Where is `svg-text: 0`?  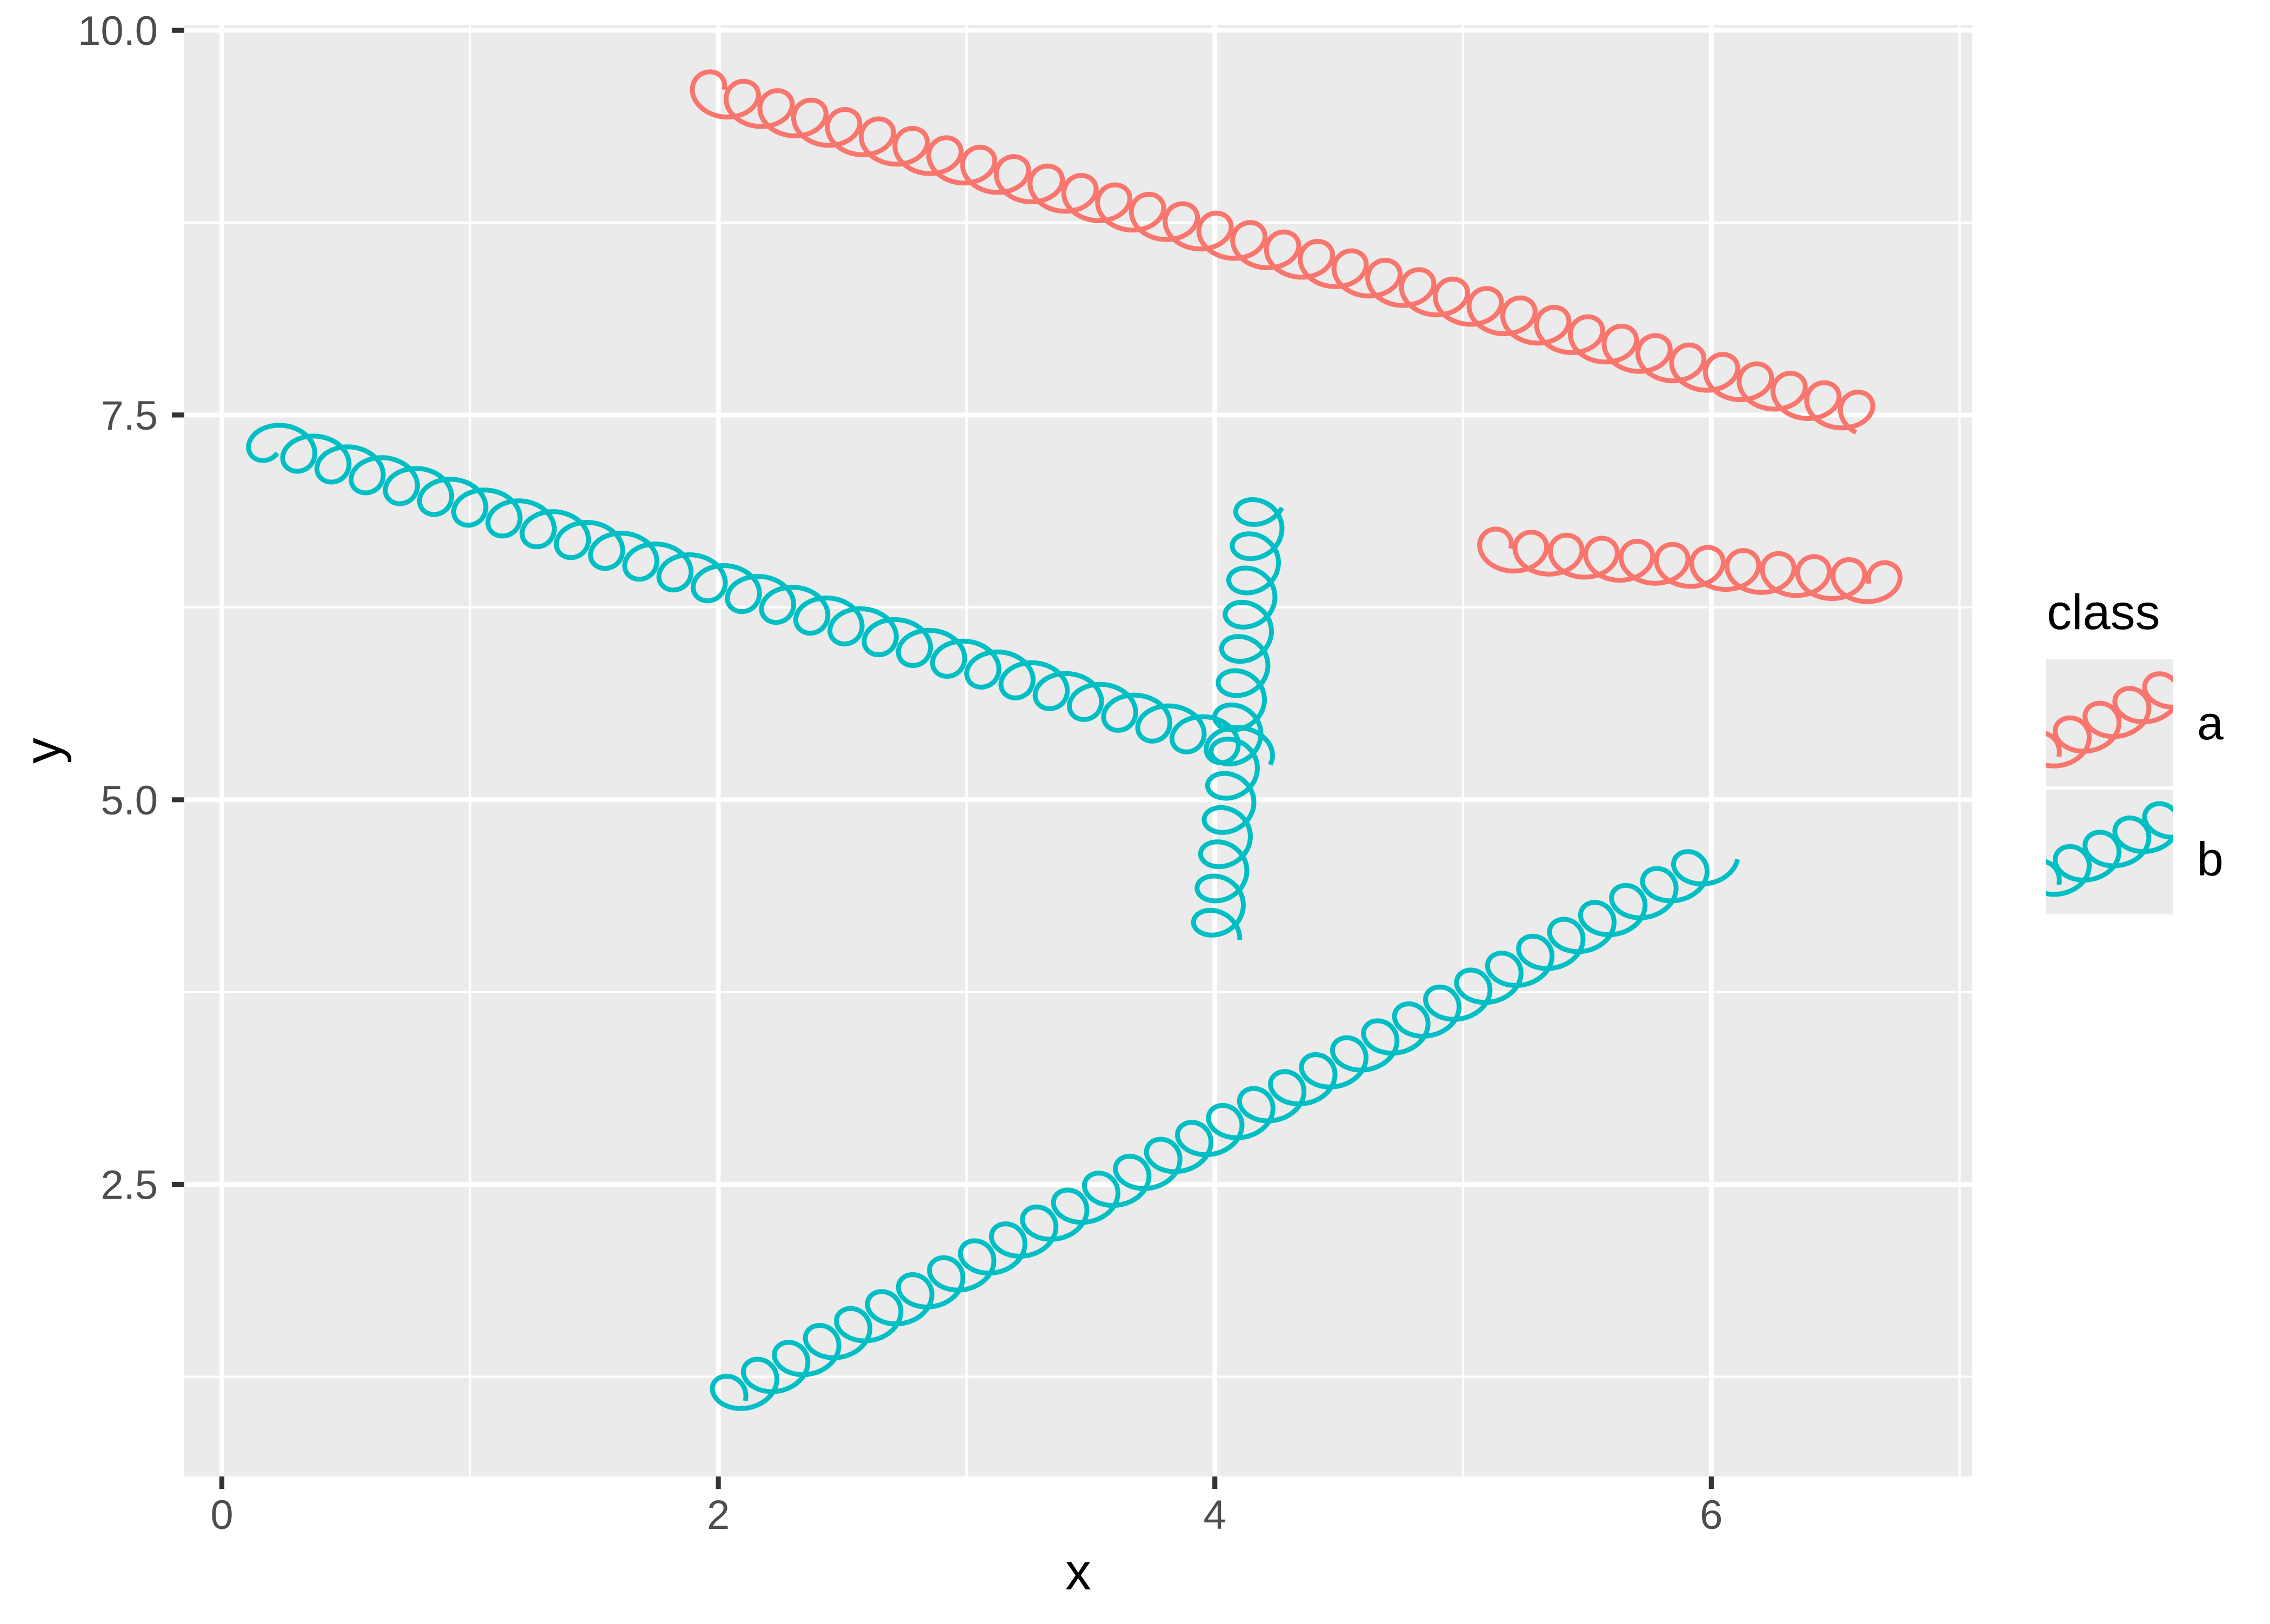
svg-text: 0 is located at coordinates (221, 1515).